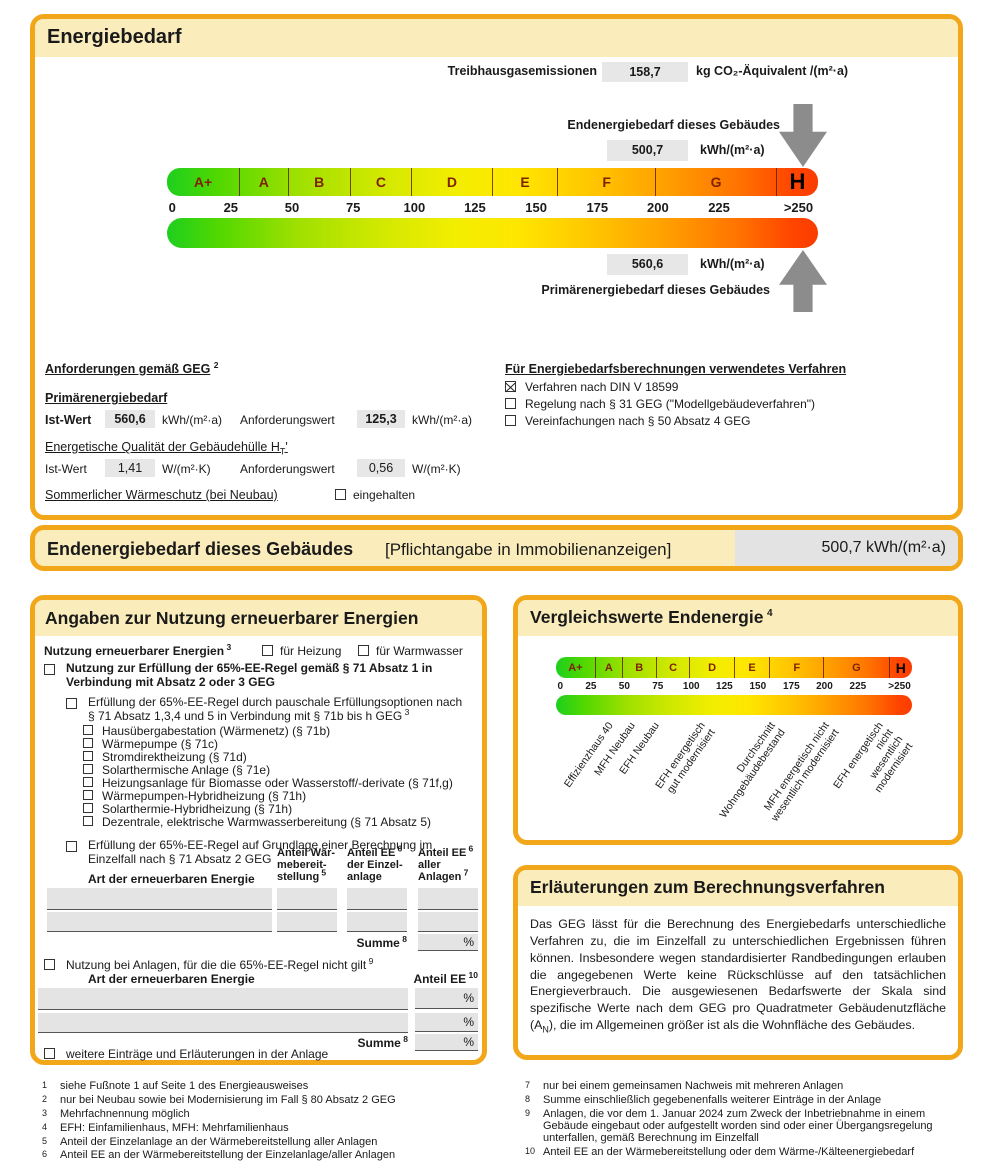  Describe the element at coordinates (88, 756) in the screenshot. I see `checkbox-stromdirektheizung` at that location.